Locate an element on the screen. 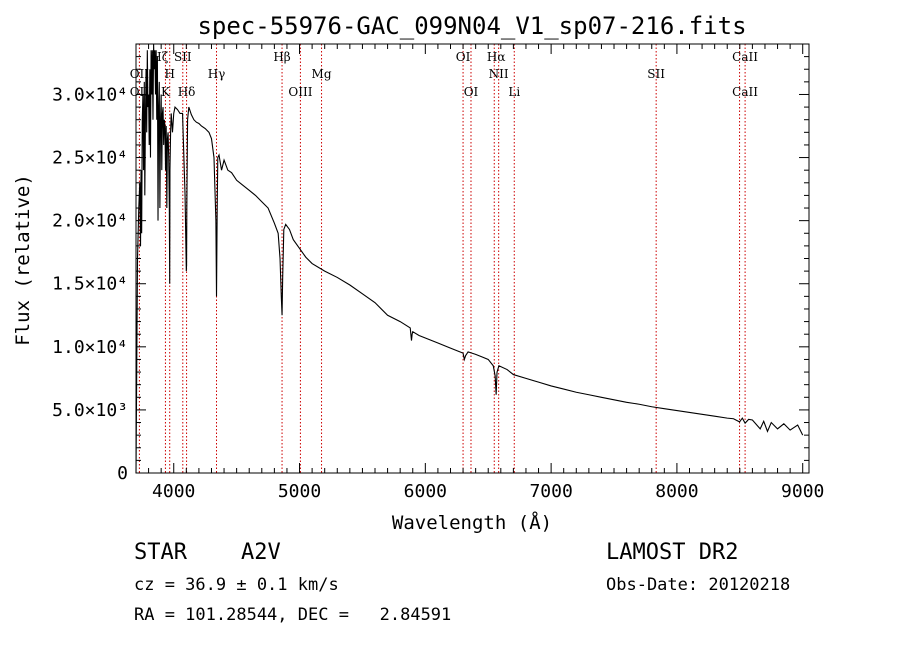 The height and width of the screenshot is (649, 900). x-axis-label: Wavelength (Å) is located at coordinates (472, 522).